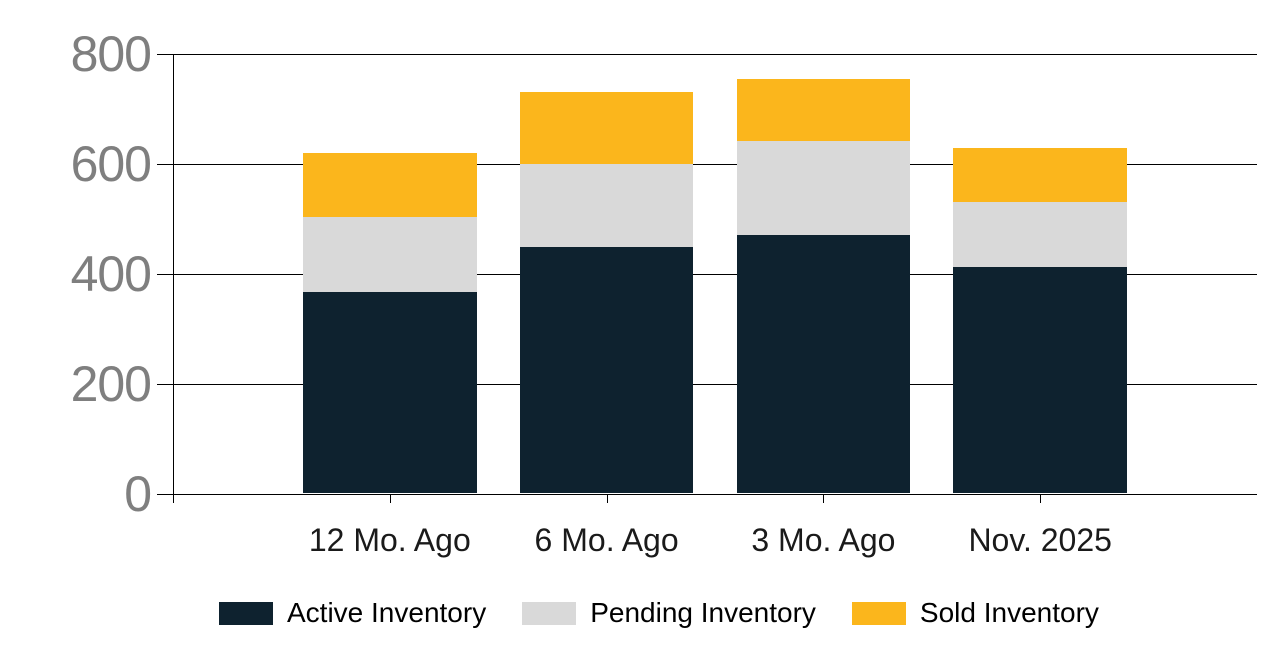 This screenshot has width=1261, height=663. What do you see at coordinates (1041, 498) in the screenshot?
I see `x-tick-nov-2025` at bounding box center [1041, 498].